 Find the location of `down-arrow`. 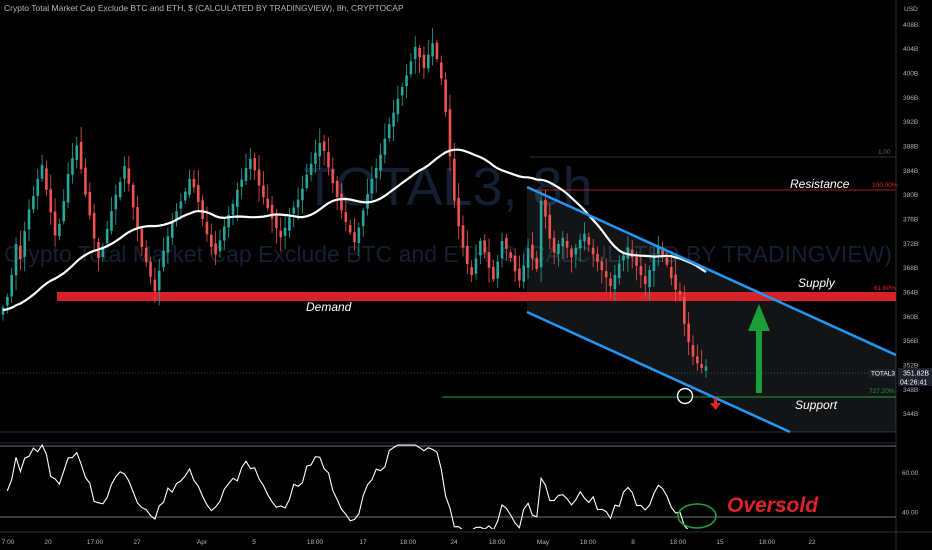

down-arrow is located at coordinates (715, 404).